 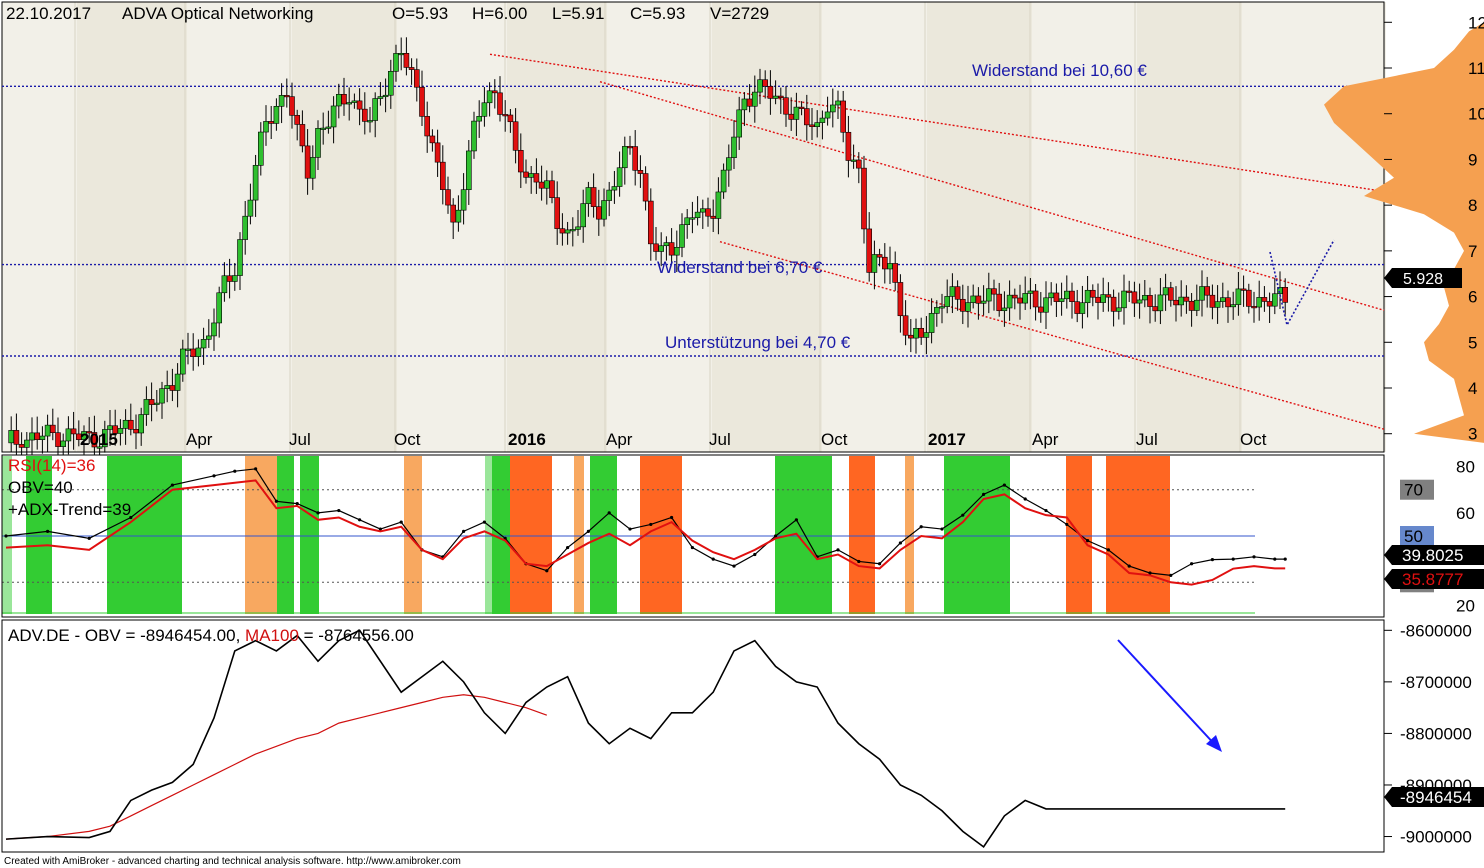 I want to click on obv-tick-label: -8800000, so click(x=1436, y=733).